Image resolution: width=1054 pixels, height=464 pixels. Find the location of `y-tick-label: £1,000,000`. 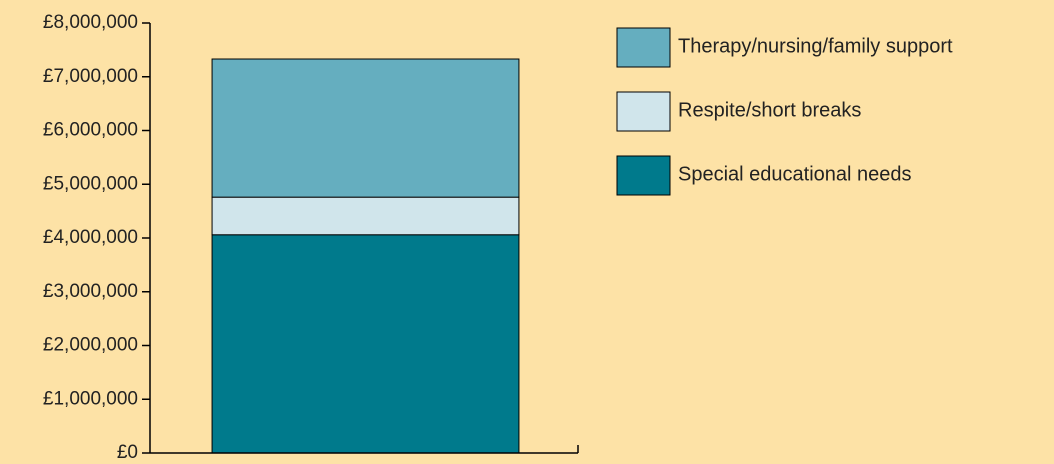

y-tick-label: £1,000,000 is located at coordinates (90, 398).